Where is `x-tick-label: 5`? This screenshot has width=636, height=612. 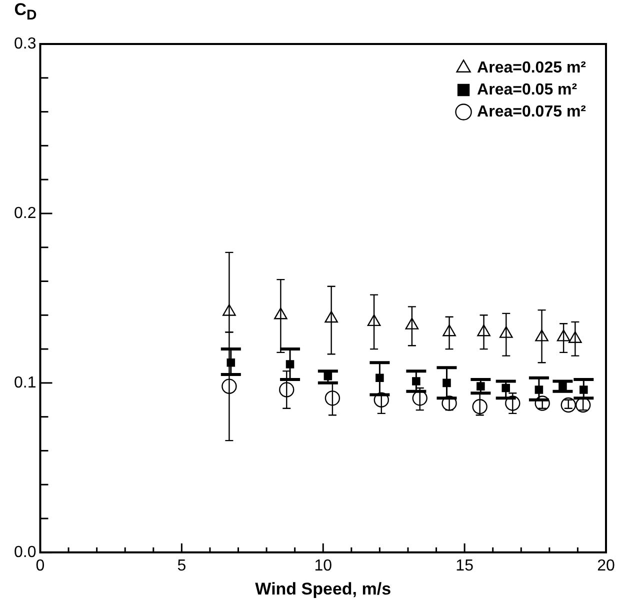 x-tick-label: 5 is located at coordinates (181, 565).